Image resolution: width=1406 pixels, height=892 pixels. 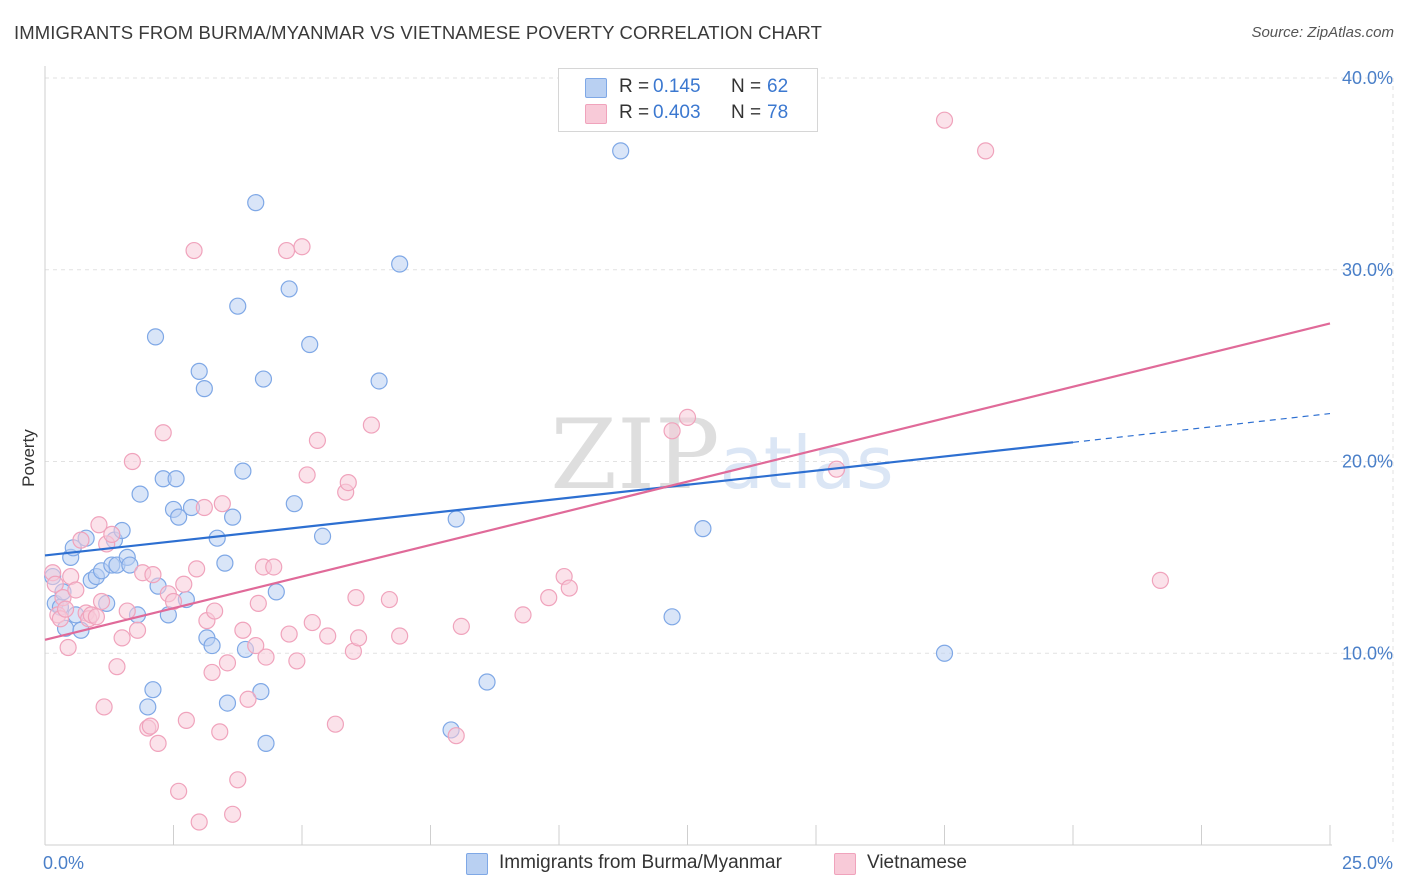 I want to click on legend-n-label: N =, so click(x=746, y=86).